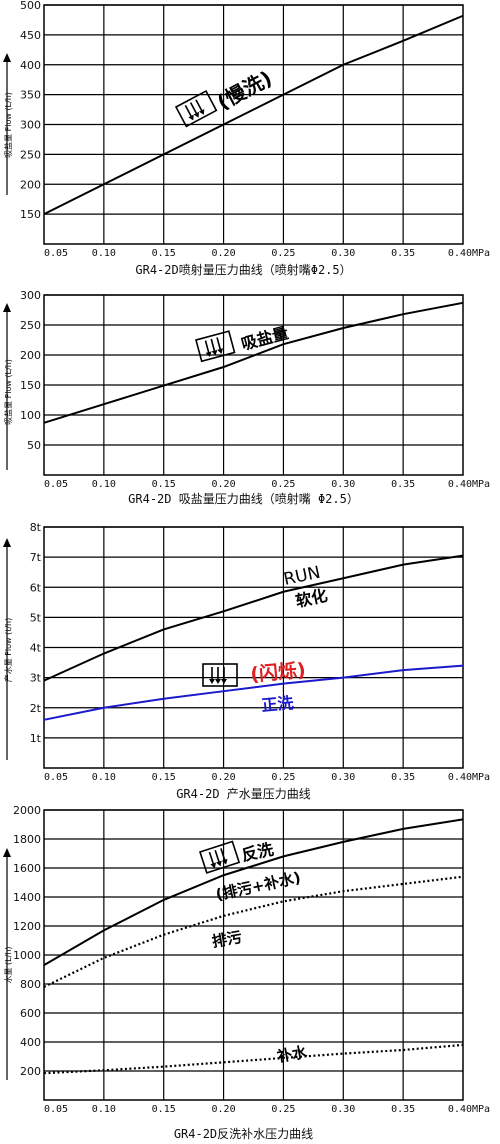 This screenshot has width=500, height=1144. Describe the element at coordinates (30, 35) in the screenshot. I see `y-tick-label: 450` at that location.